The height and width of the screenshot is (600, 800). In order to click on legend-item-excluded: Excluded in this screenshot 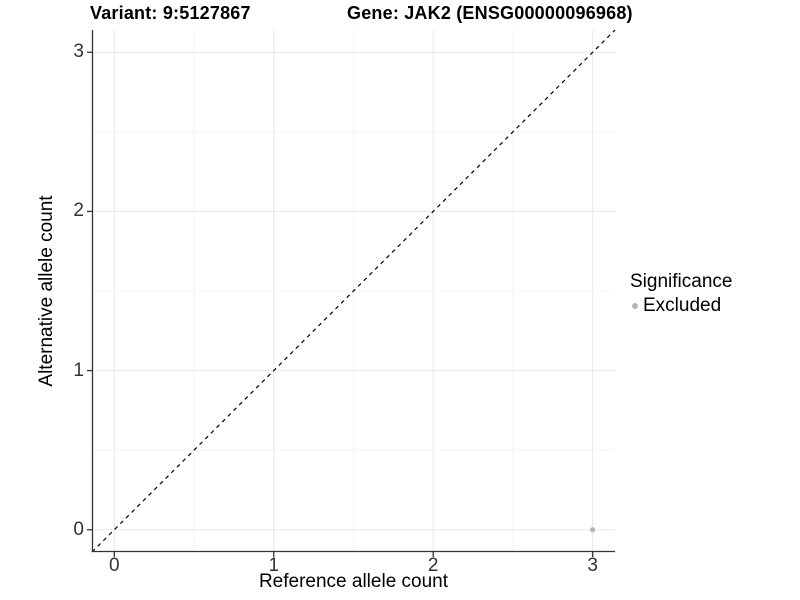, I will do `click(713, 306)`.